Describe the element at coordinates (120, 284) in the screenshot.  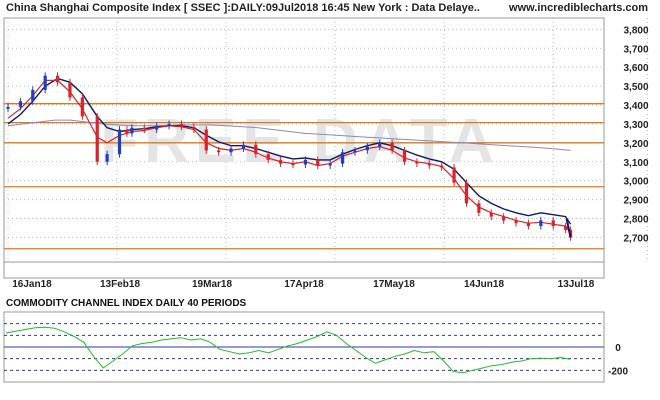
I see `x-tick-label: 13Feb18` at that location.